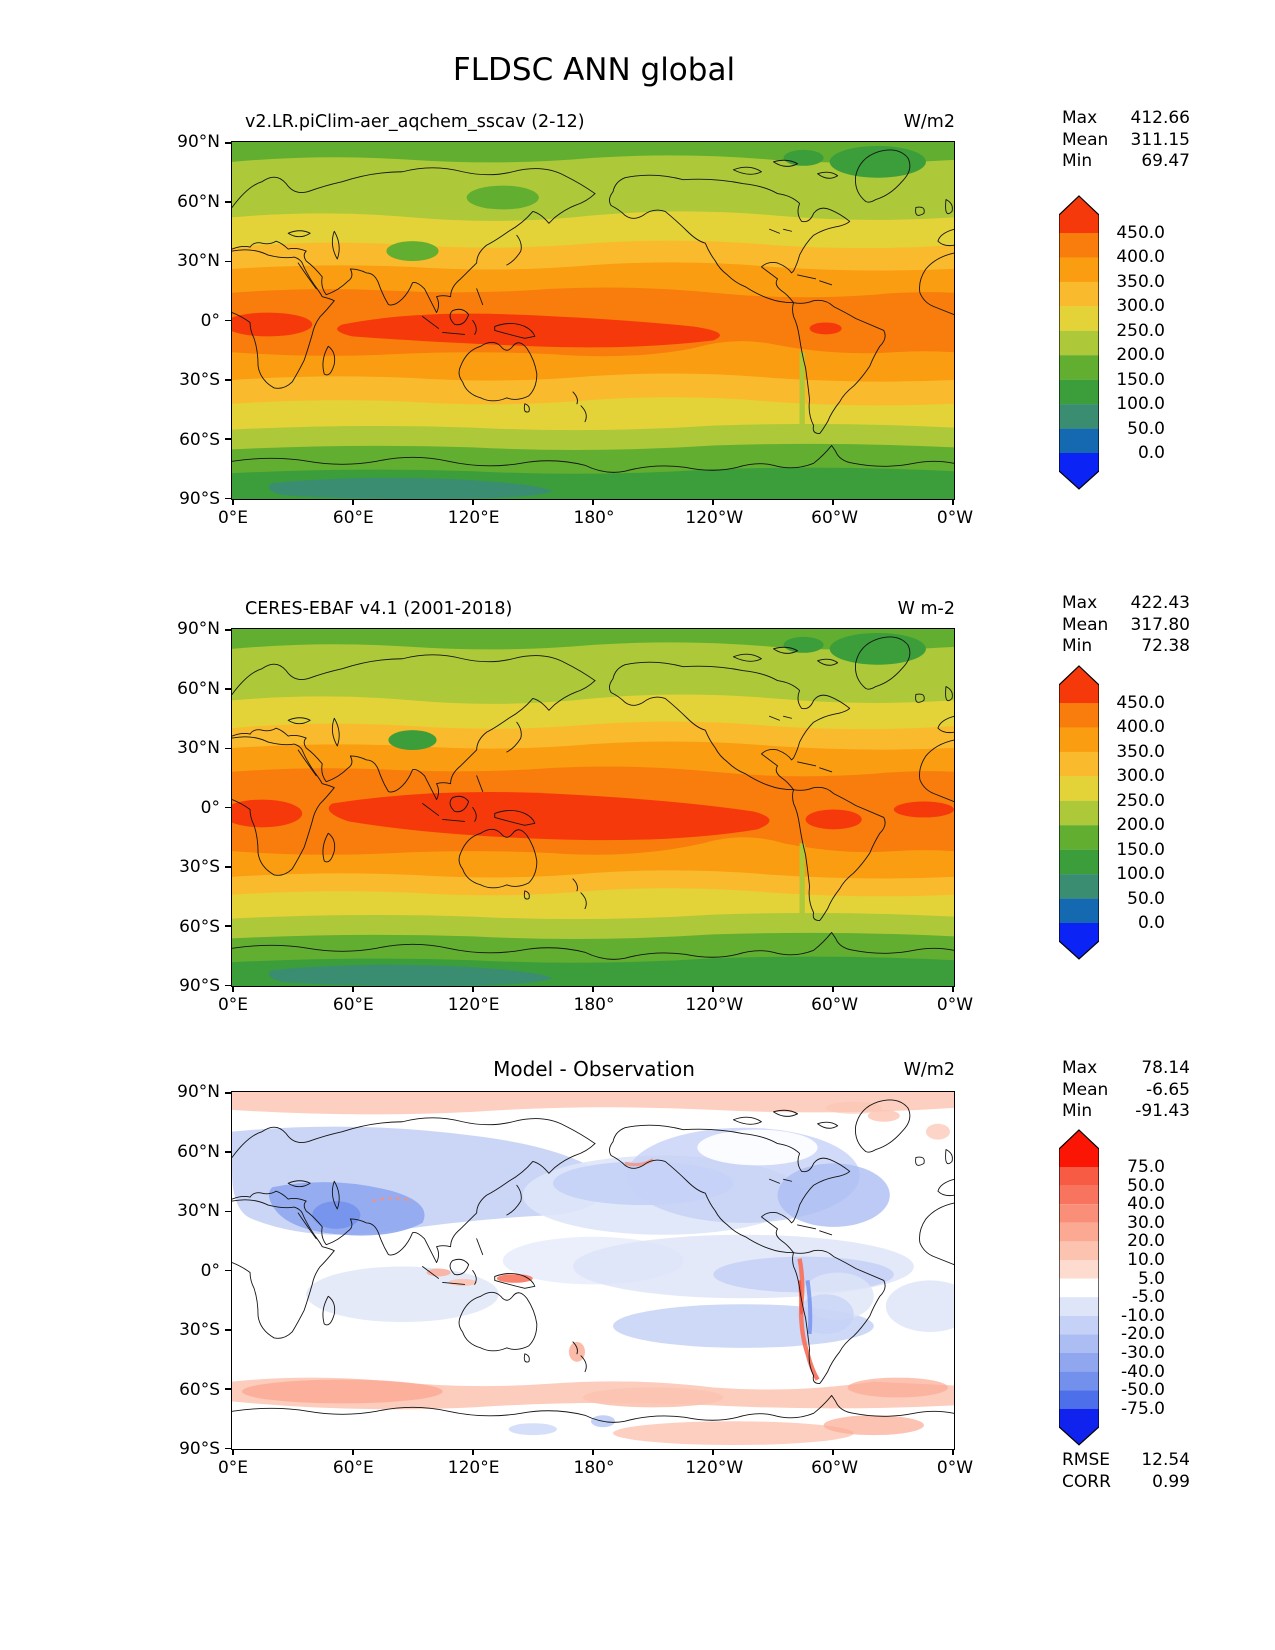 This screenshot has height=1650, width=1275. Describe the element at coordinates (929, 122) in the screenshot. I see `panel1-units: W/m2` at that location.